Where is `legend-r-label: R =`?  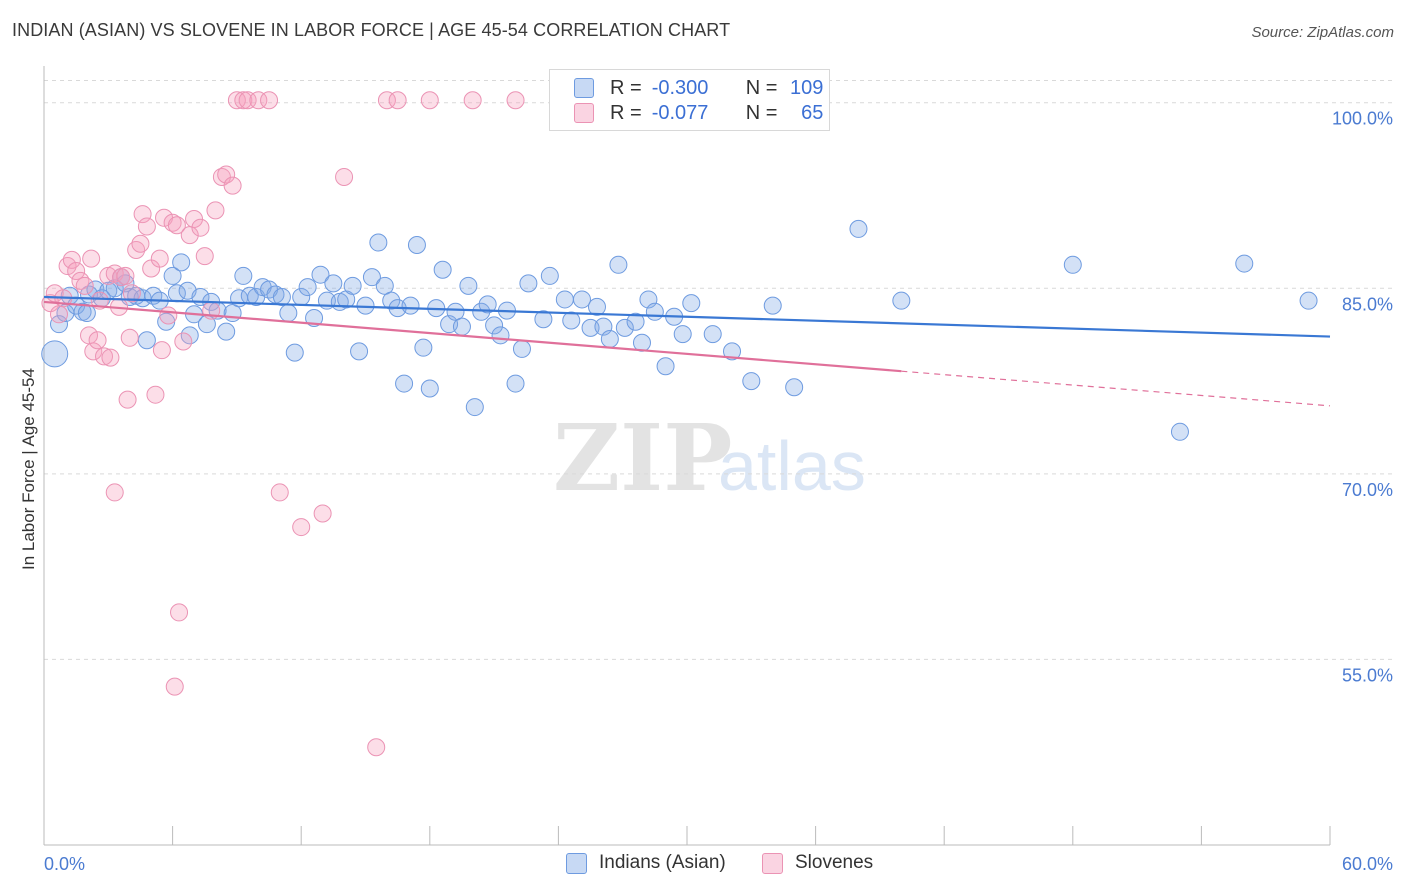 legend-r-label: R = is located at coordinates (626, 112).